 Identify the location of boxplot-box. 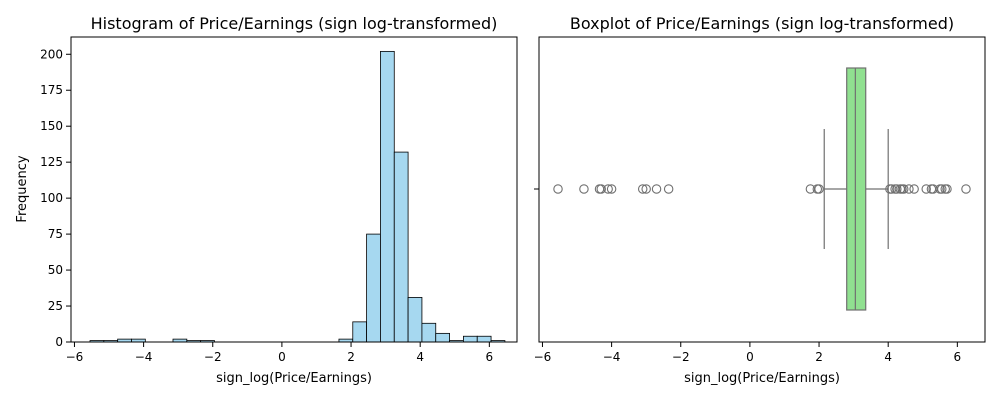
(856, 189).